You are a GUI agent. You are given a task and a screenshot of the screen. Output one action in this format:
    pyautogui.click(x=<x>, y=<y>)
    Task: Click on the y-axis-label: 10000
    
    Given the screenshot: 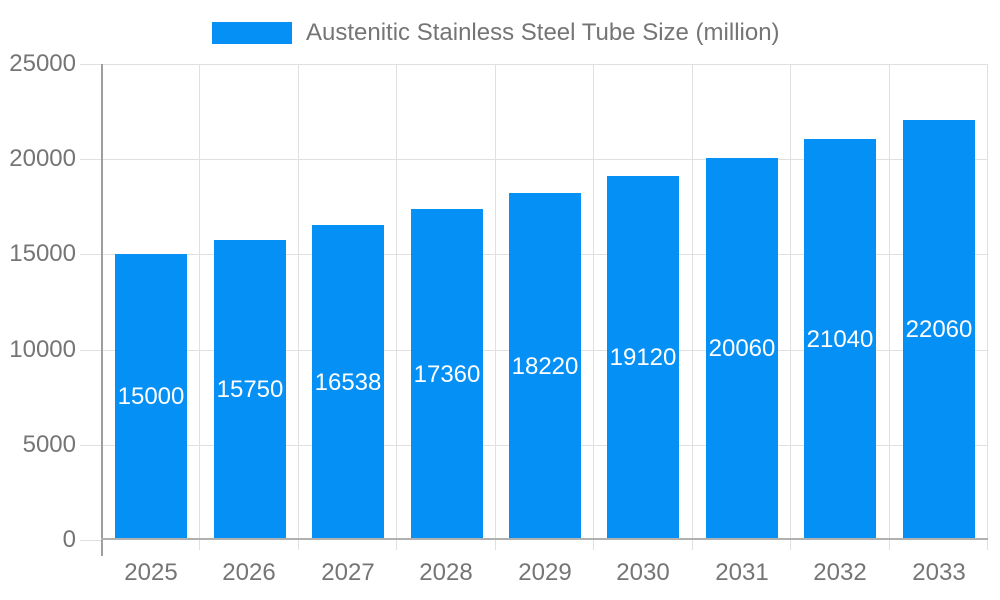 What is the action you would take?
    pyautogui.click(x=42, y=349)
    